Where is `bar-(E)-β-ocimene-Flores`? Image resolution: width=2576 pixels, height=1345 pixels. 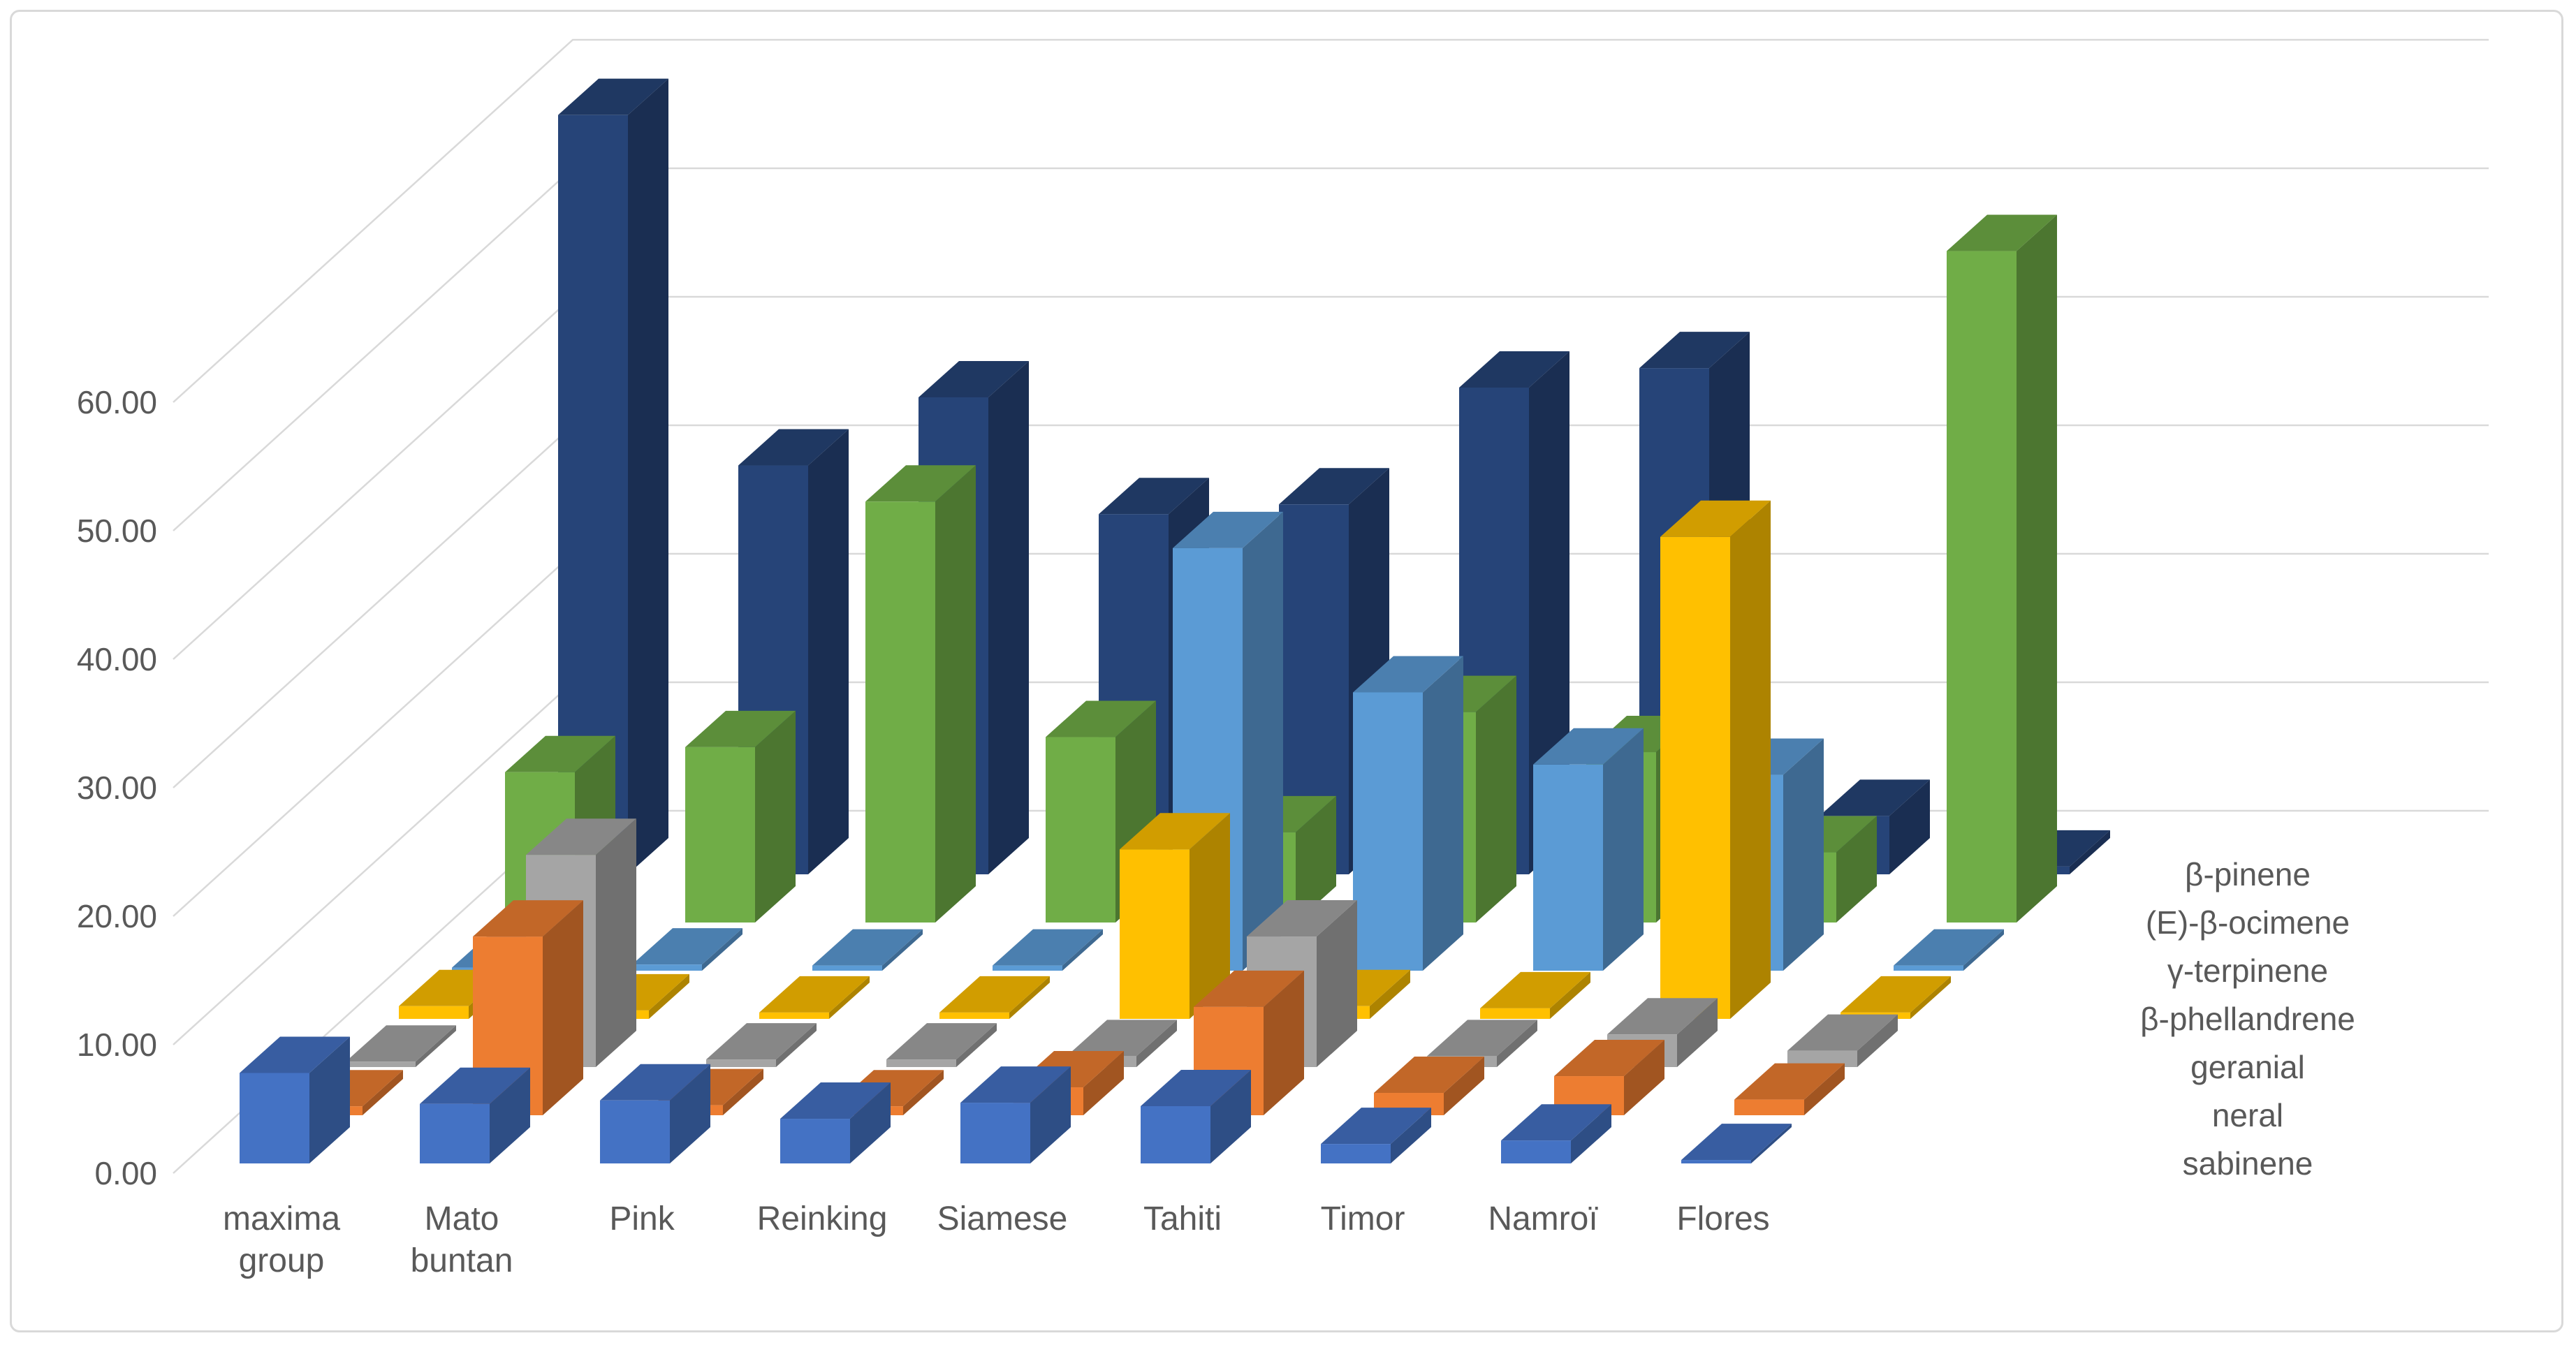
bar-(E)-β-ocimene-Flores is located at coordinates (2002, 568).